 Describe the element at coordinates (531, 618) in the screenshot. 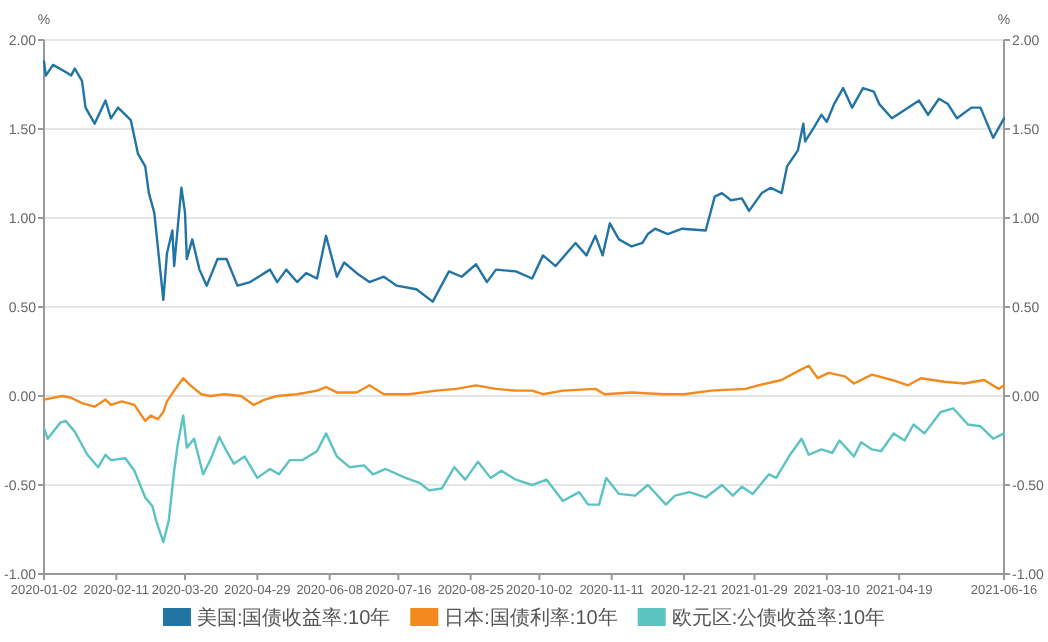

I see `legend-label: 日本:国债利率:10年` at that location.